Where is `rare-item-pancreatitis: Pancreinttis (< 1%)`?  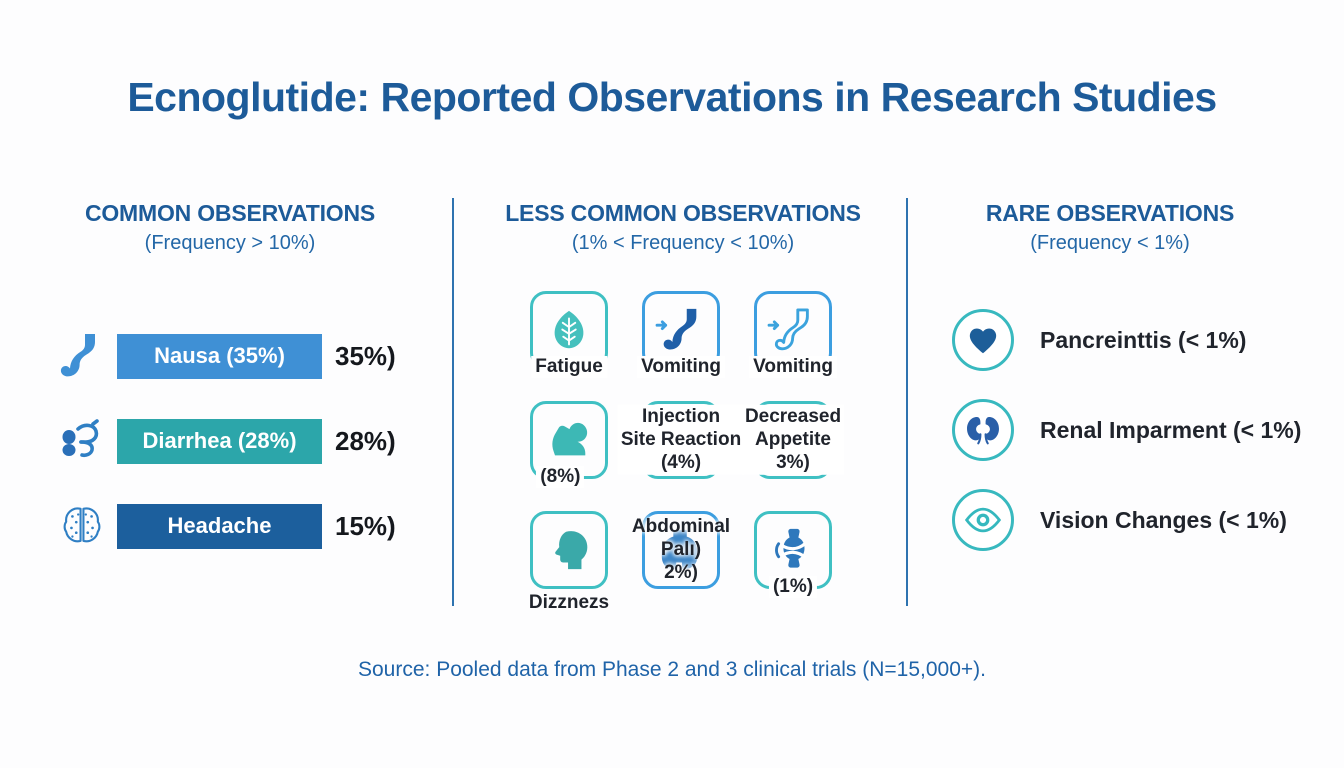 rare-item-pancreatitis: Pancreinttis (< 1%) is located at coordinates (1099, 340).